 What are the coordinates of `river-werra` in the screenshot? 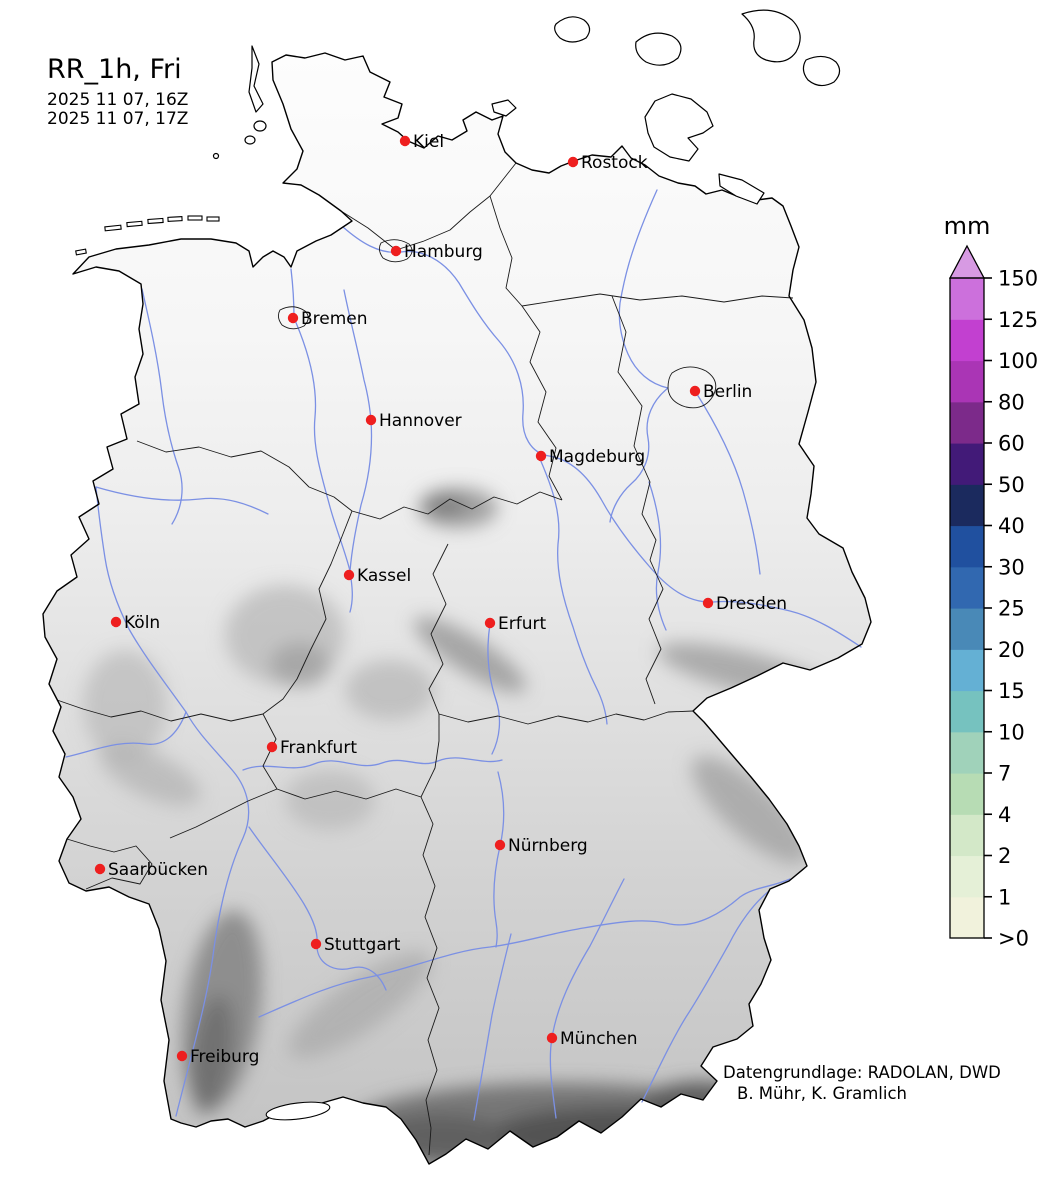 It's located at (494, 689).